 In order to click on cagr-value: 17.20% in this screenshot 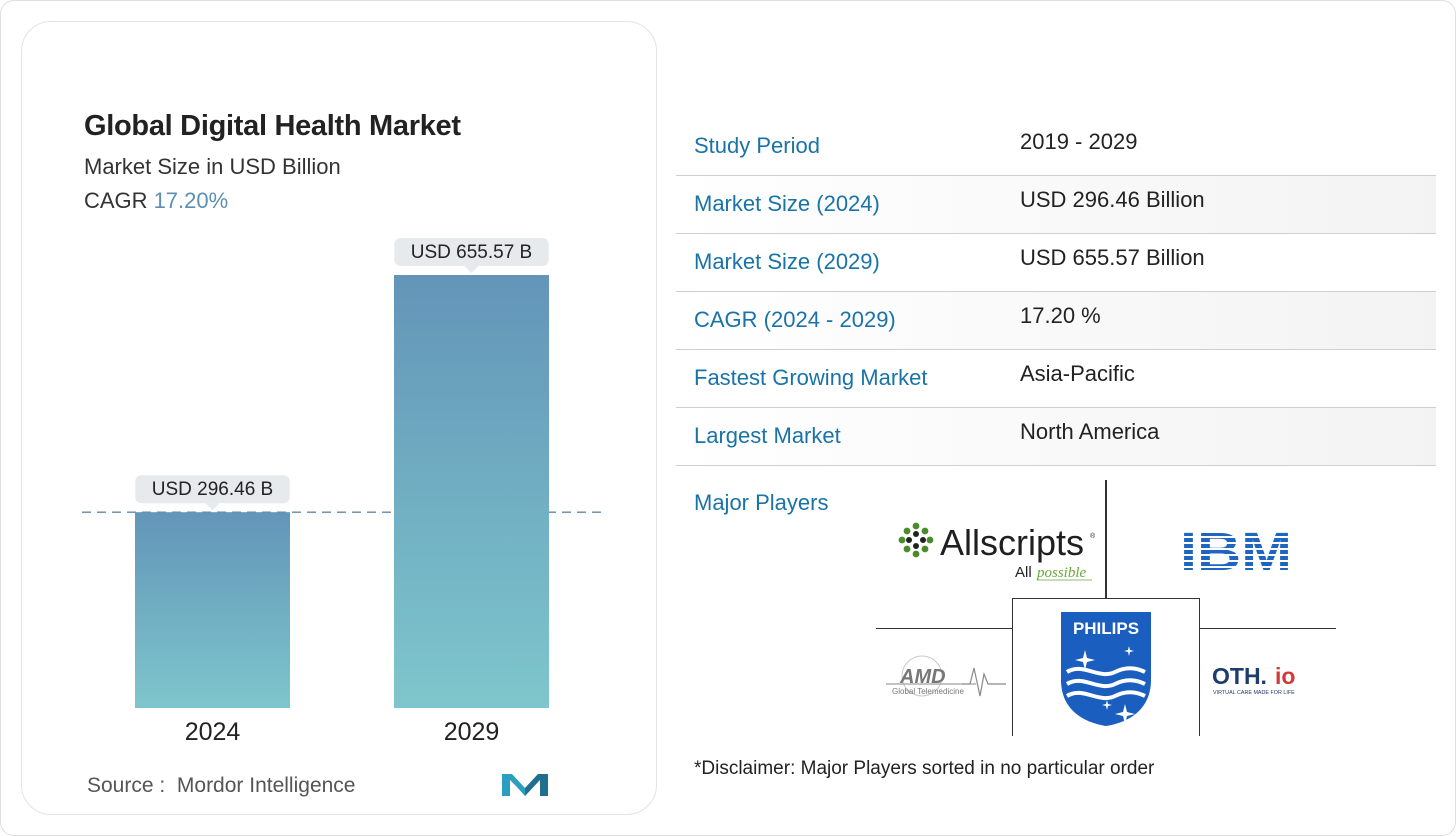, I will do `click(191, 200)`.